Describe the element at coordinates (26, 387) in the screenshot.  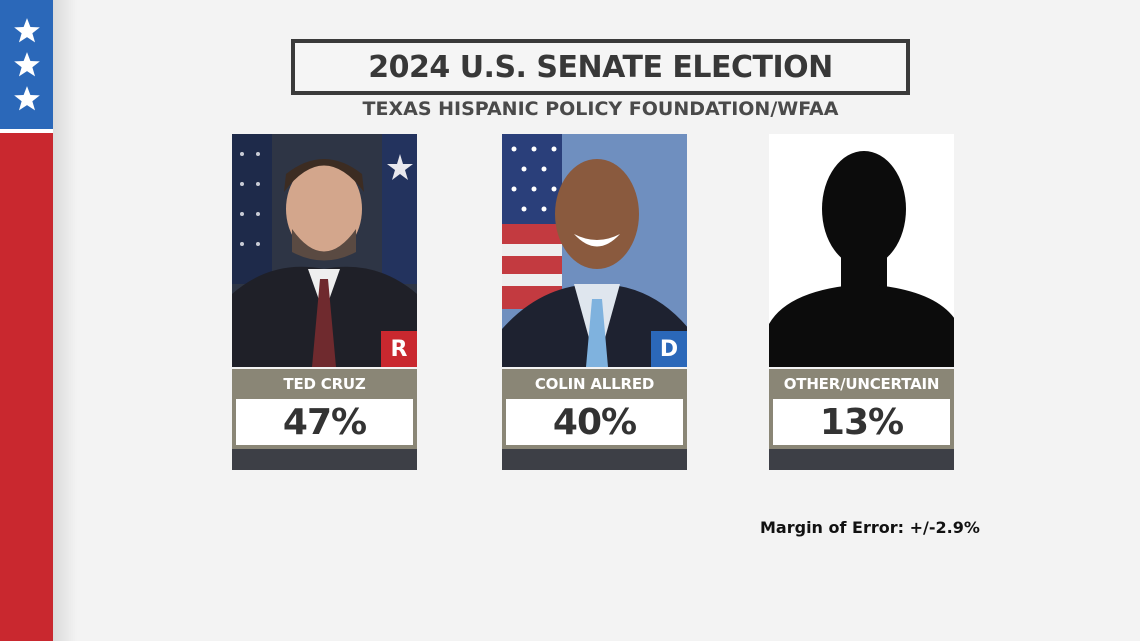
I see `flag-red-field` at that location.